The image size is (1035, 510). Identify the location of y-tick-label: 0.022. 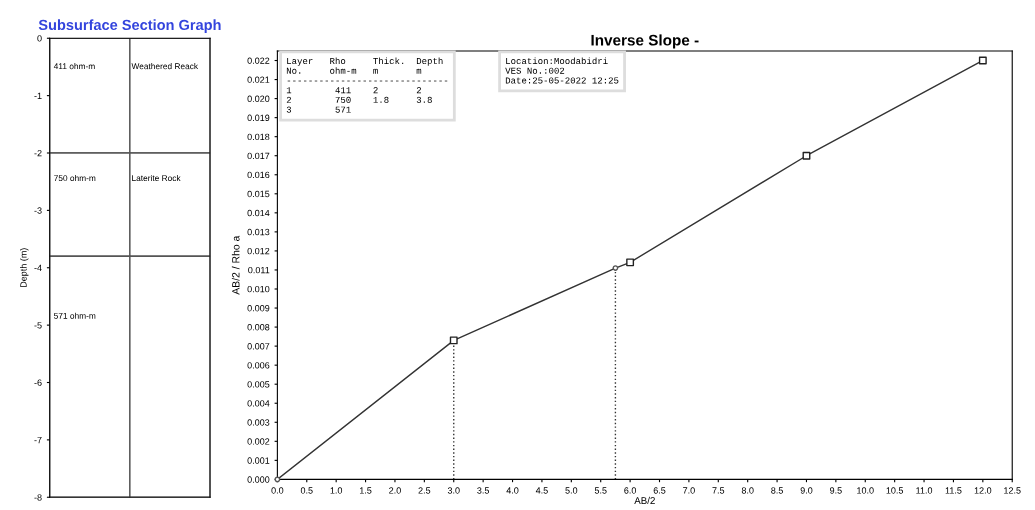
(258, 60).